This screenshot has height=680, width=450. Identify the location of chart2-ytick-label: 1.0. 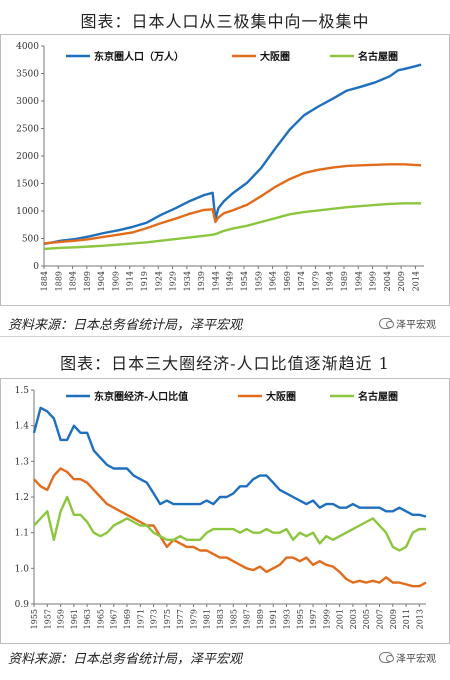
(22, 569).